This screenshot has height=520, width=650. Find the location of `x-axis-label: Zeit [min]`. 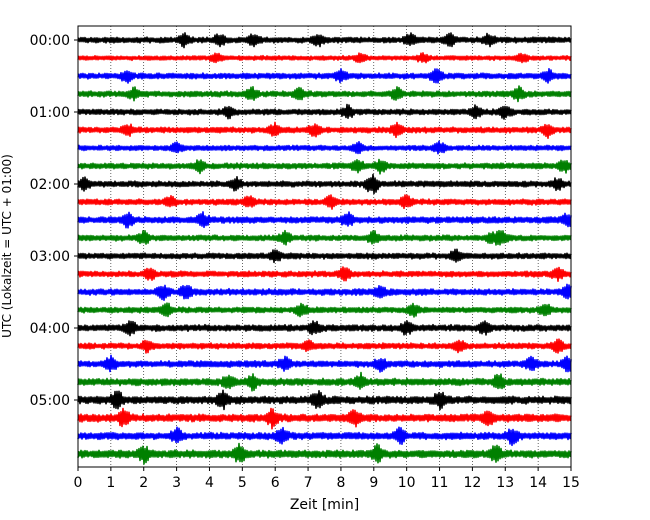

x-axis-label: Zeit [min] is located at coordinates (324, 505).